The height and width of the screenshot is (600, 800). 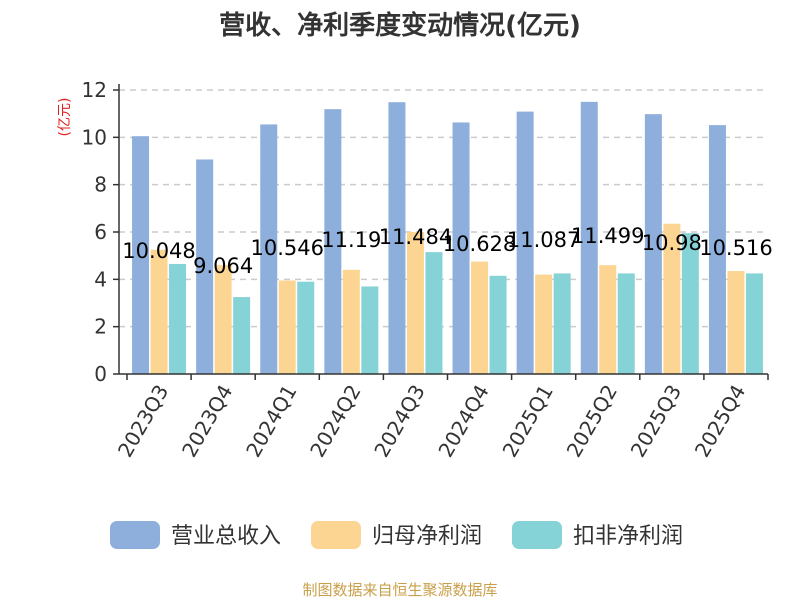 What do you see at coordinates (351, 240) in the screenshot?
I see `data-label: 11.19` at bounding box center [351, 240].